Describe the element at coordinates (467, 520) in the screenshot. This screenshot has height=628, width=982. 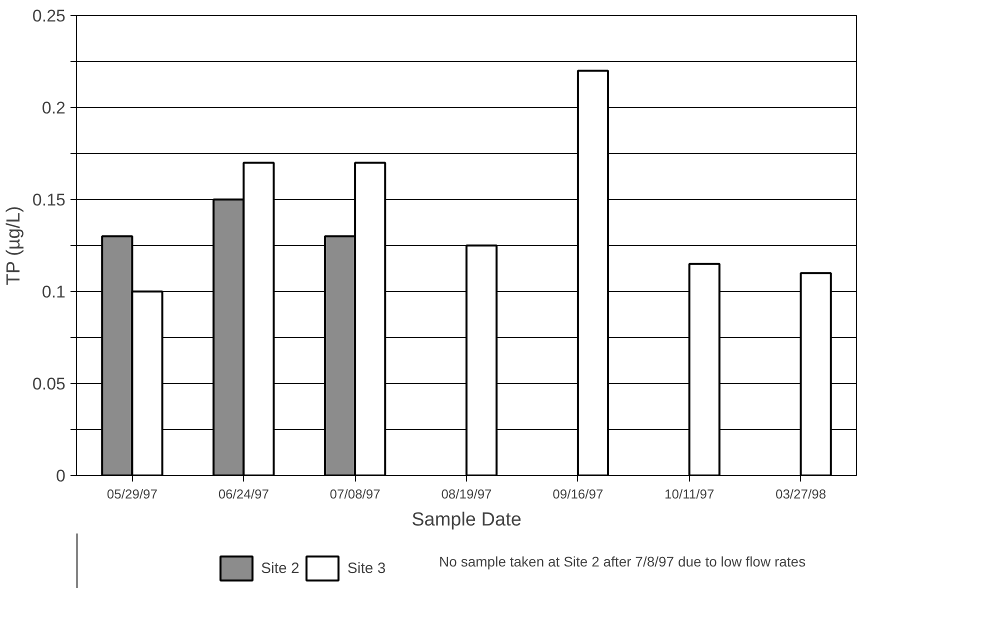
I see `x-axis-title: Sample Date` at that location.